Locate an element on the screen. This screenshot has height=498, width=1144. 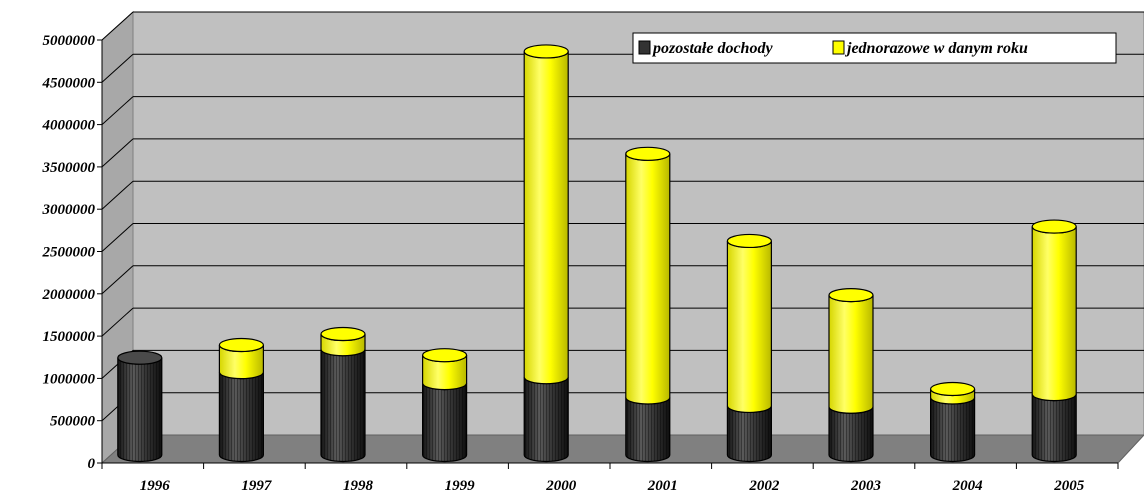
y-tick-label: 5000000 is located at coordinates (69, 41).